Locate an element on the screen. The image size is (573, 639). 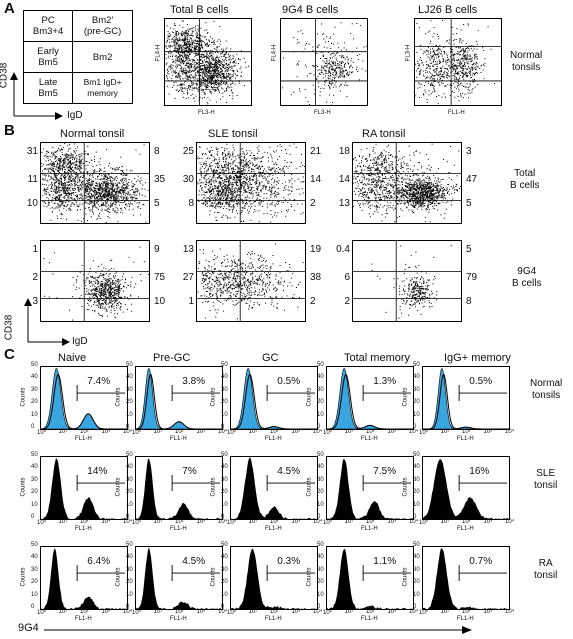
b-quadrant-percent: 3 is located at coordinates (35, 301).